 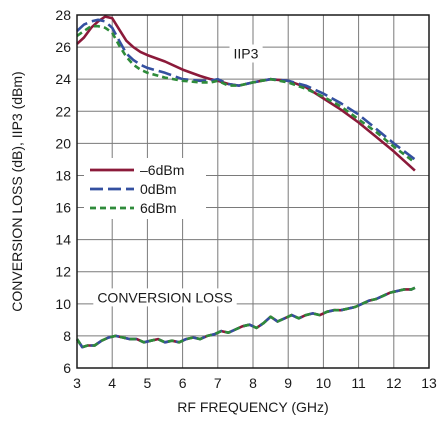 What do you see at coordinates (112, 383) in the screenshot?
I see `x-tick-label: 4` at bounding box center [112, 383].